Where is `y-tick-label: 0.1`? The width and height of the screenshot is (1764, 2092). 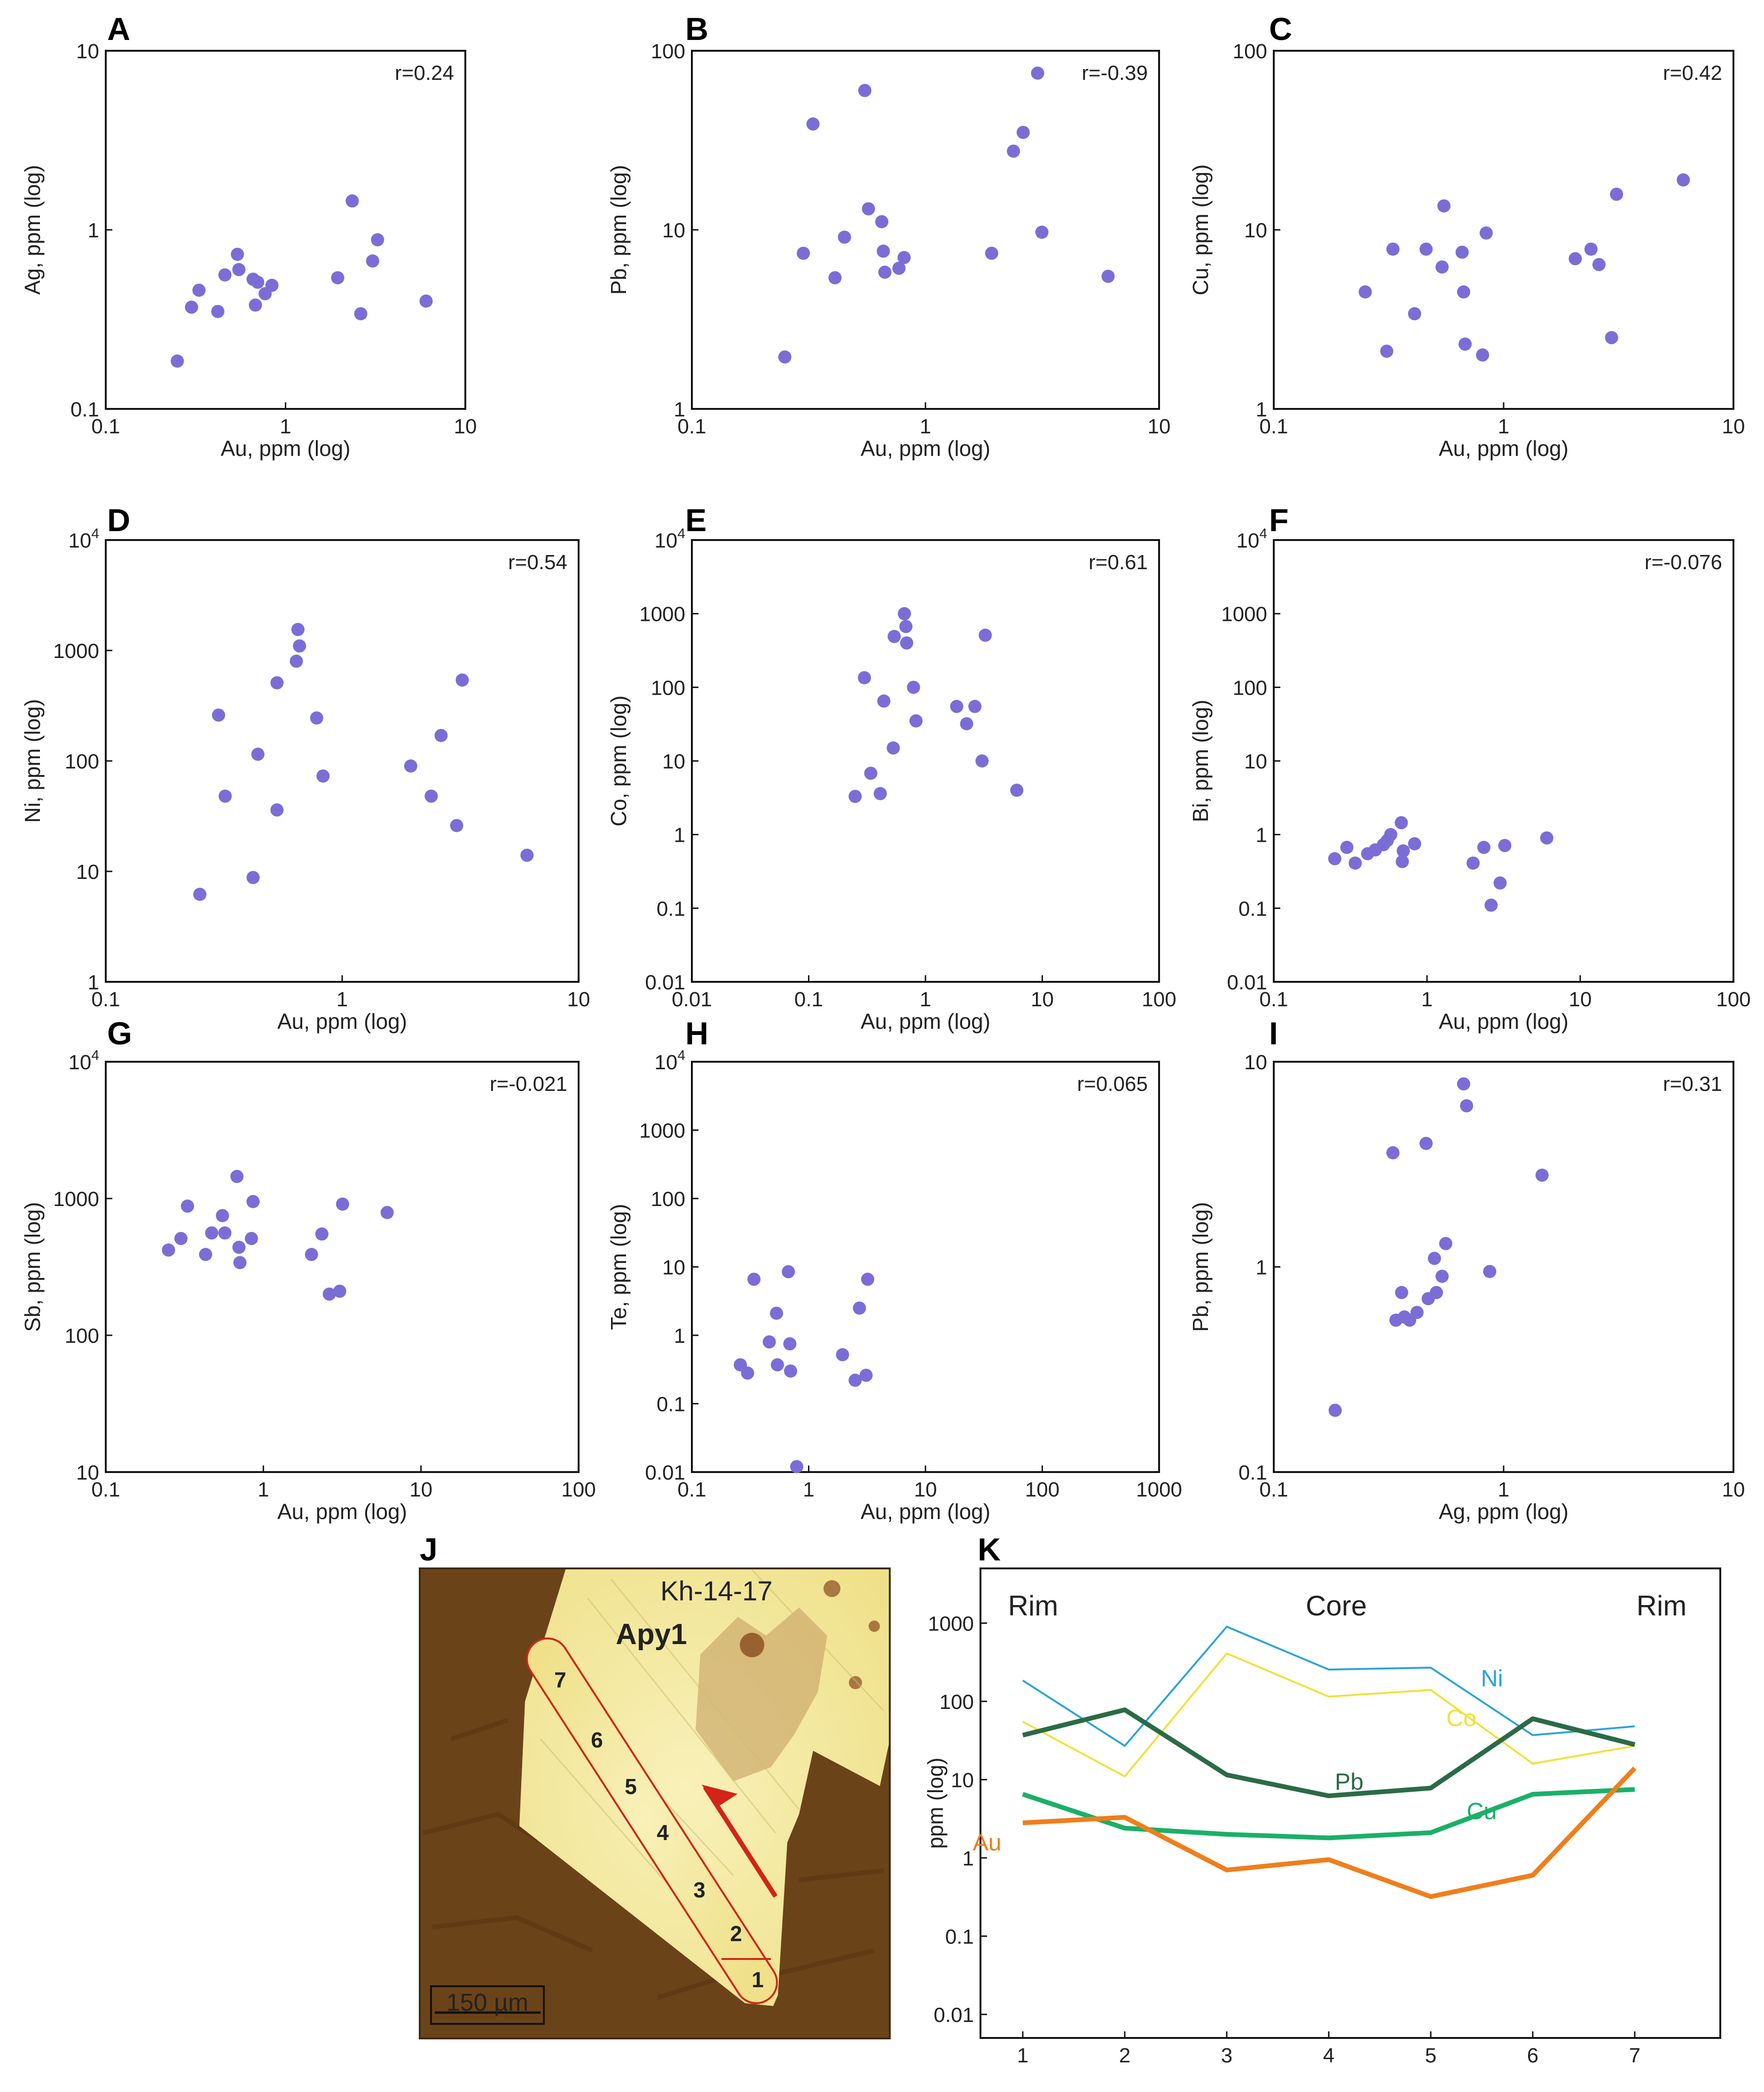 y-tick-label: 0.1 is located at coordinates (959, 1937).